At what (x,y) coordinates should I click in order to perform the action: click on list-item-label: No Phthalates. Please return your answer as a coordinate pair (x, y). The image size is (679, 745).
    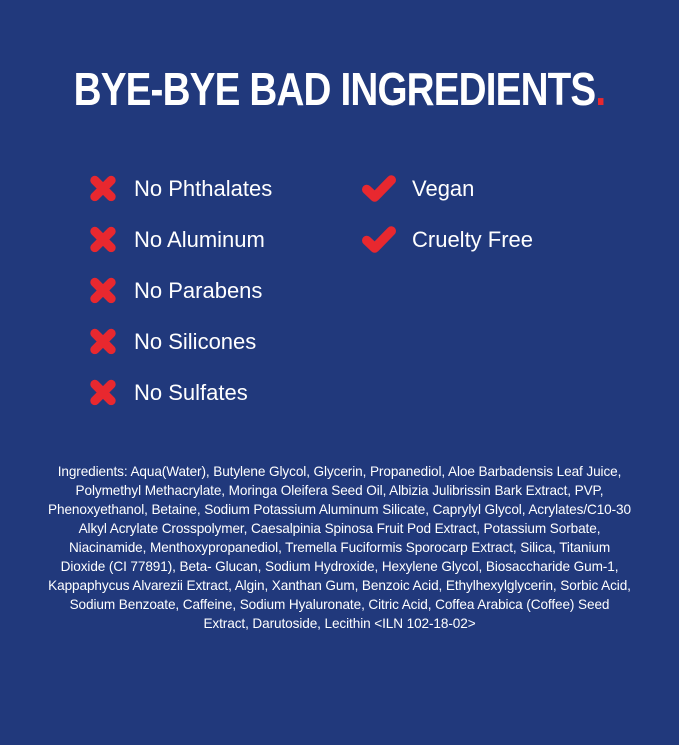
    Looking at the image, I should click on (203, 188).